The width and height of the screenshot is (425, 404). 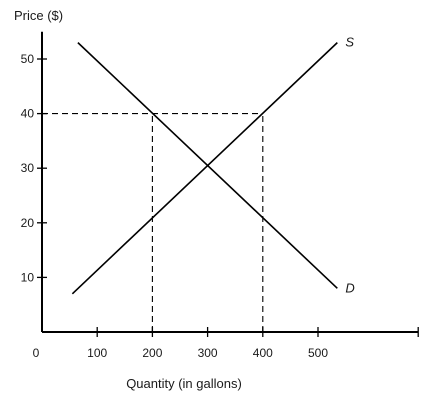 What do you see at coordinates (152, 353) in the screenshot?
I see `x-tick-label-200: 200` at bounding box center [152, 353].